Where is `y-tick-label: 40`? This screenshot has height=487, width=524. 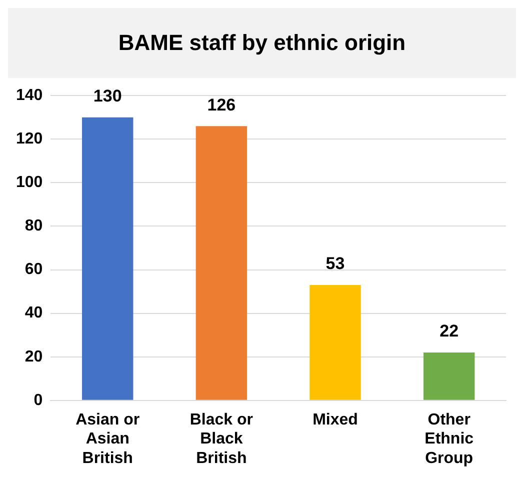
y-tick-label: 40 is located at coordinates (33, 313).